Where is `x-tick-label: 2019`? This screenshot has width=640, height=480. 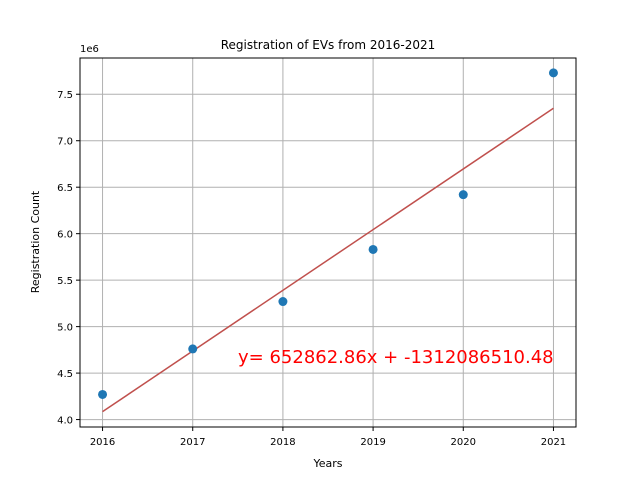
x-tick-label: 2019 is located at coordinates (372, 442).